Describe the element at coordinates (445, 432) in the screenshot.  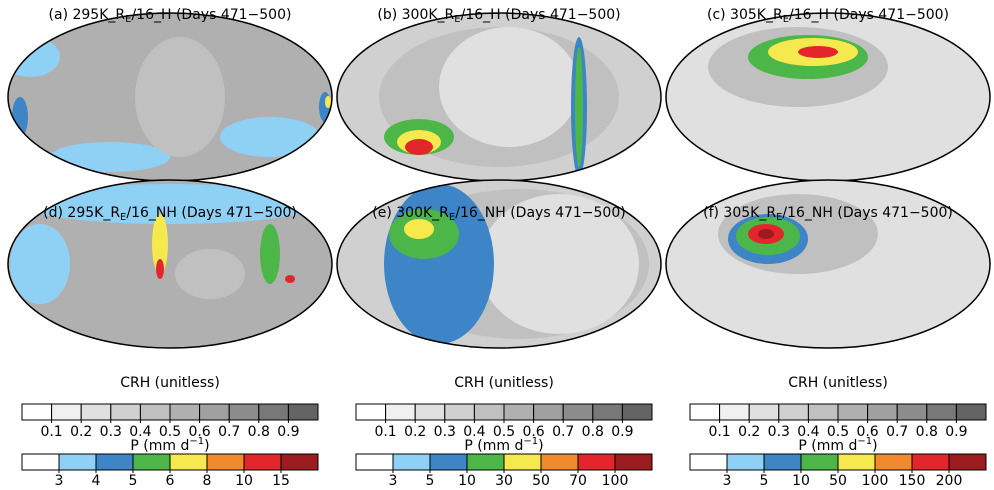
I see `colorbar-tick-label: 0.3` at that location.